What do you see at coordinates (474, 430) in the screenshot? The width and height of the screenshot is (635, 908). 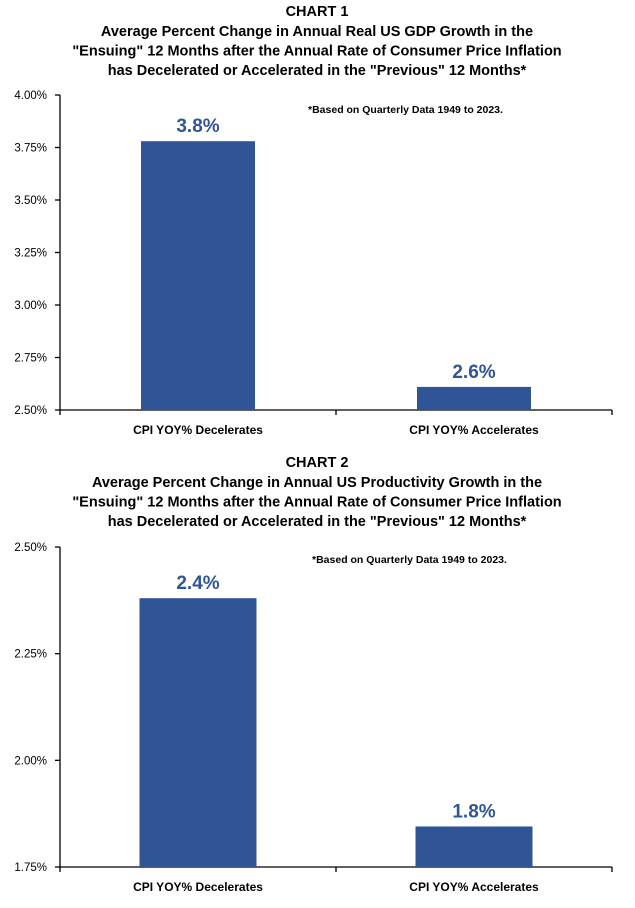 I see `chart1-category-label: CPI YOY% Accelerates` at bounding box center [474, 430].